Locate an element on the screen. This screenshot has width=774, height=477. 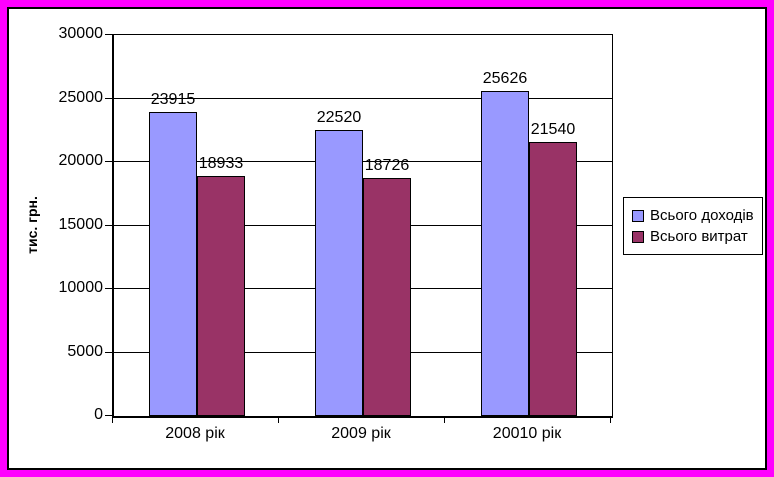
y-axis-tick-label: 20000 is located at coordinates (81, 160).